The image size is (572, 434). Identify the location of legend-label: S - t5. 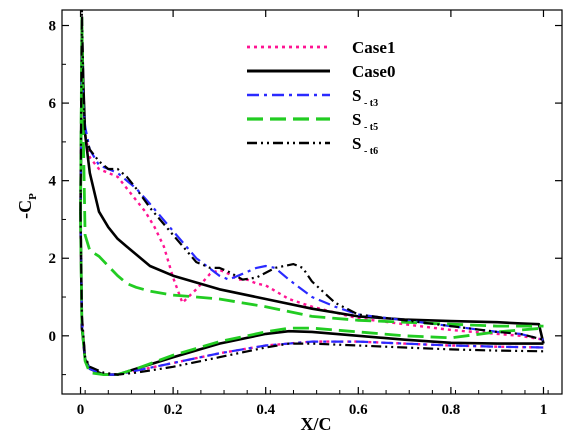
(365, 121).